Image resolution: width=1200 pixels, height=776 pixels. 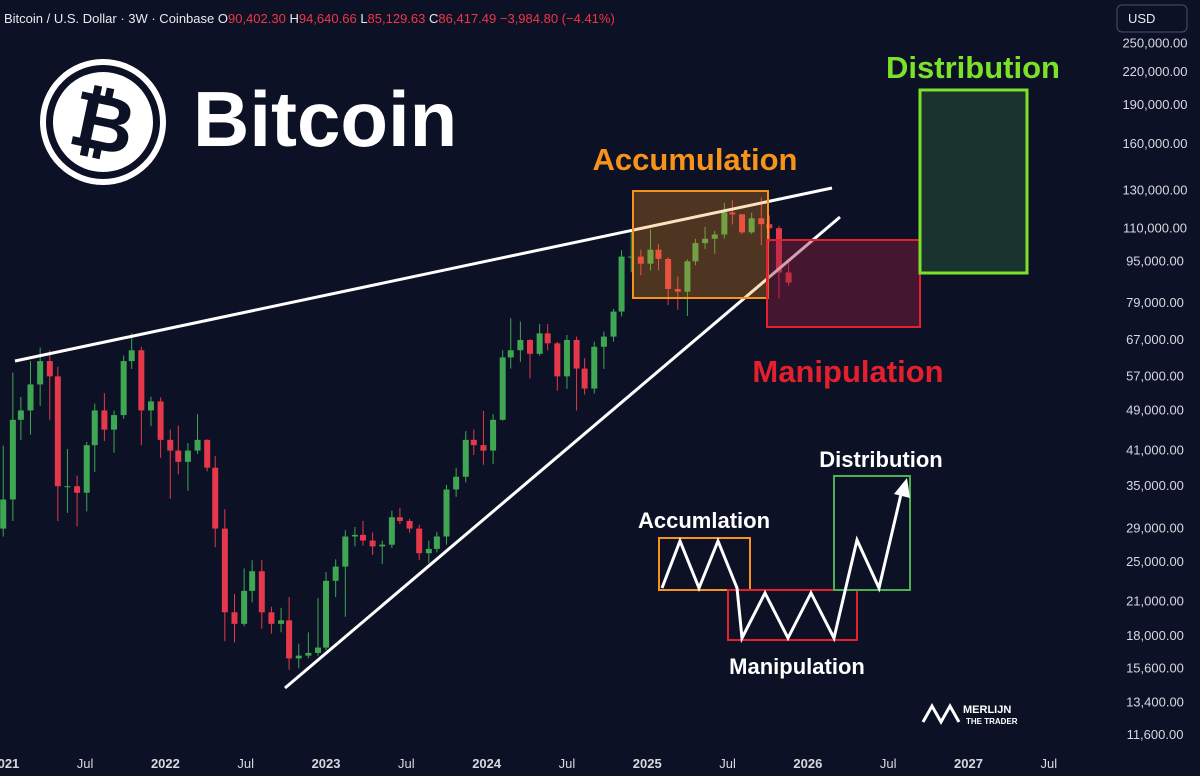 I want to click on y-tick-label: 49,000.00, so click(x=1155, y=409).